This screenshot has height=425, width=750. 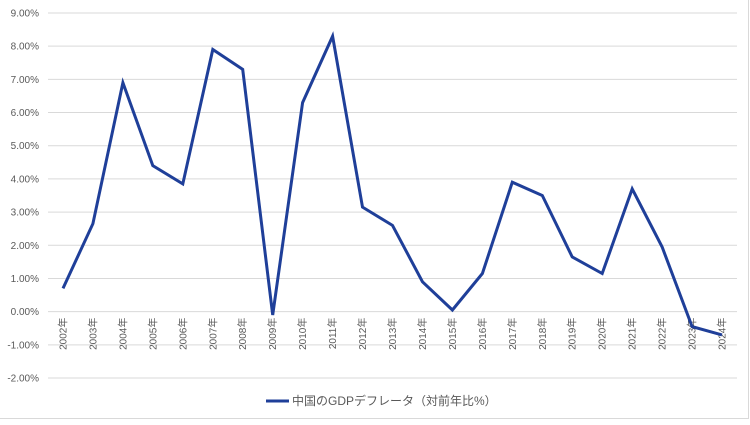 I want to click on y-tick-label: 5.00%, so click(x=25, y=146).